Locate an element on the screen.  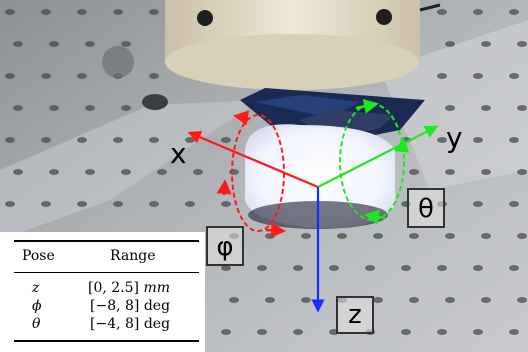
table-header-pose: Pose is located at coordinates (38, 256).